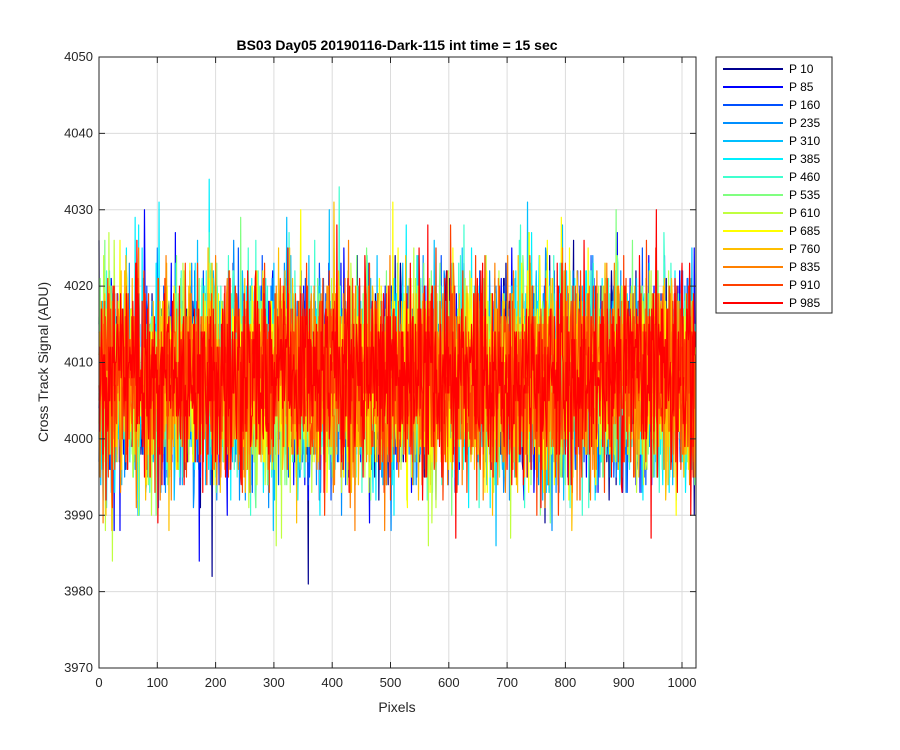  Describe the element at coordinates (804, 141) in the screenshot. I see `legend-label: P 310` at that location.